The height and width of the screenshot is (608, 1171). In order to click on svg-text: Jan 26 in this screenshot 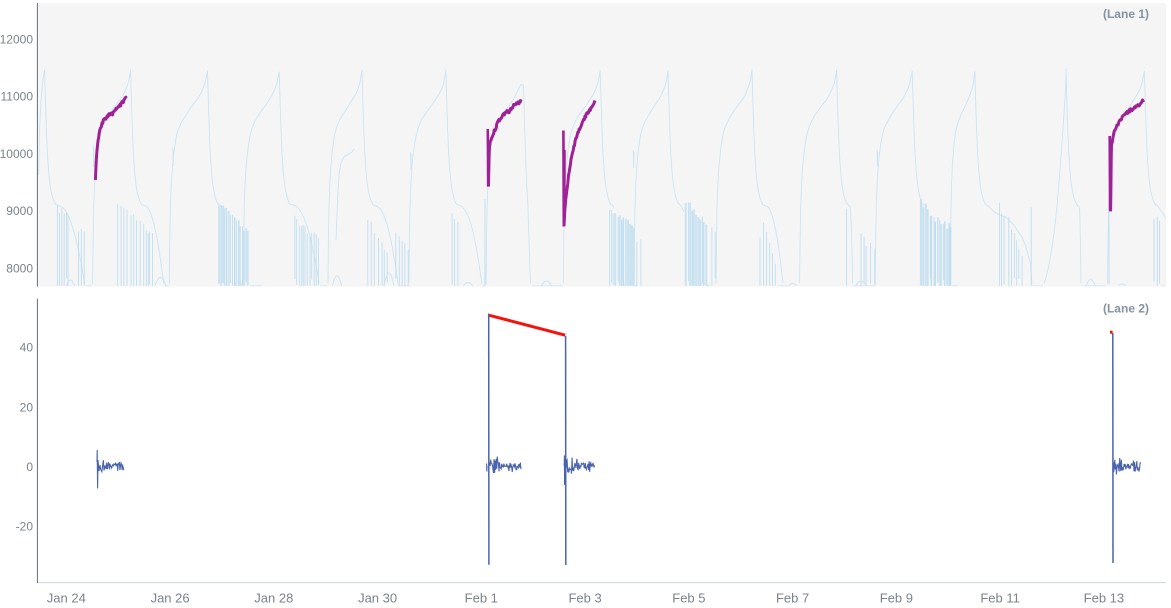, I will do `click(170, 598)`.